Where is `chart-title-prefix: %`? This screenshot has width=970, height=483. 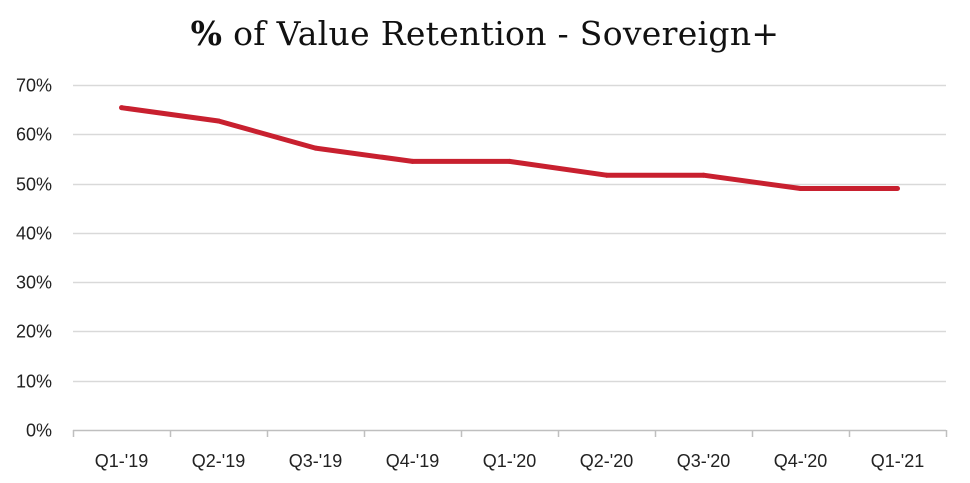
chart-title-prefix: % is located at coordinates (206, 33).